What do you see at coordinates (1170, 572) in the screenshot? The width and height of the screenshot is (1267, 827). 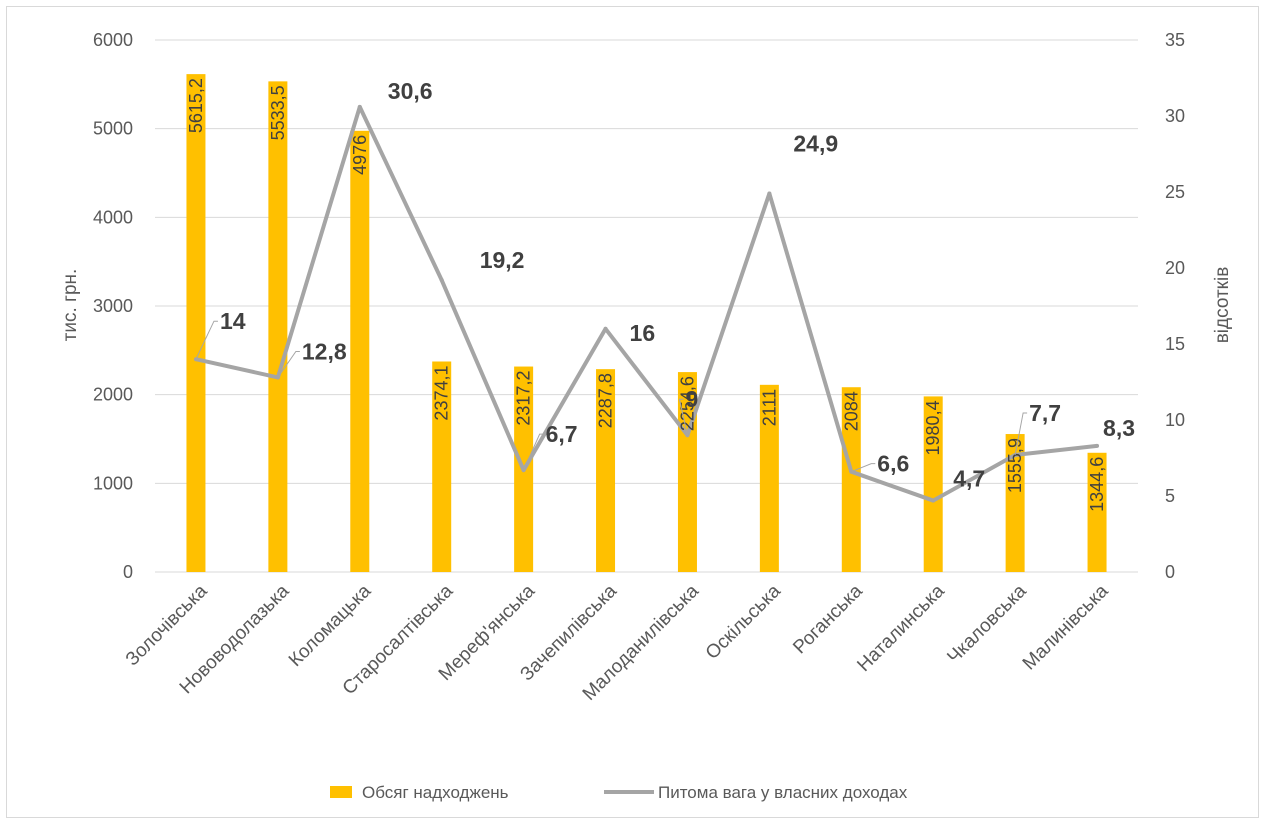 I see `y2-tick-label: 0` at bounding box center [1170, 572].